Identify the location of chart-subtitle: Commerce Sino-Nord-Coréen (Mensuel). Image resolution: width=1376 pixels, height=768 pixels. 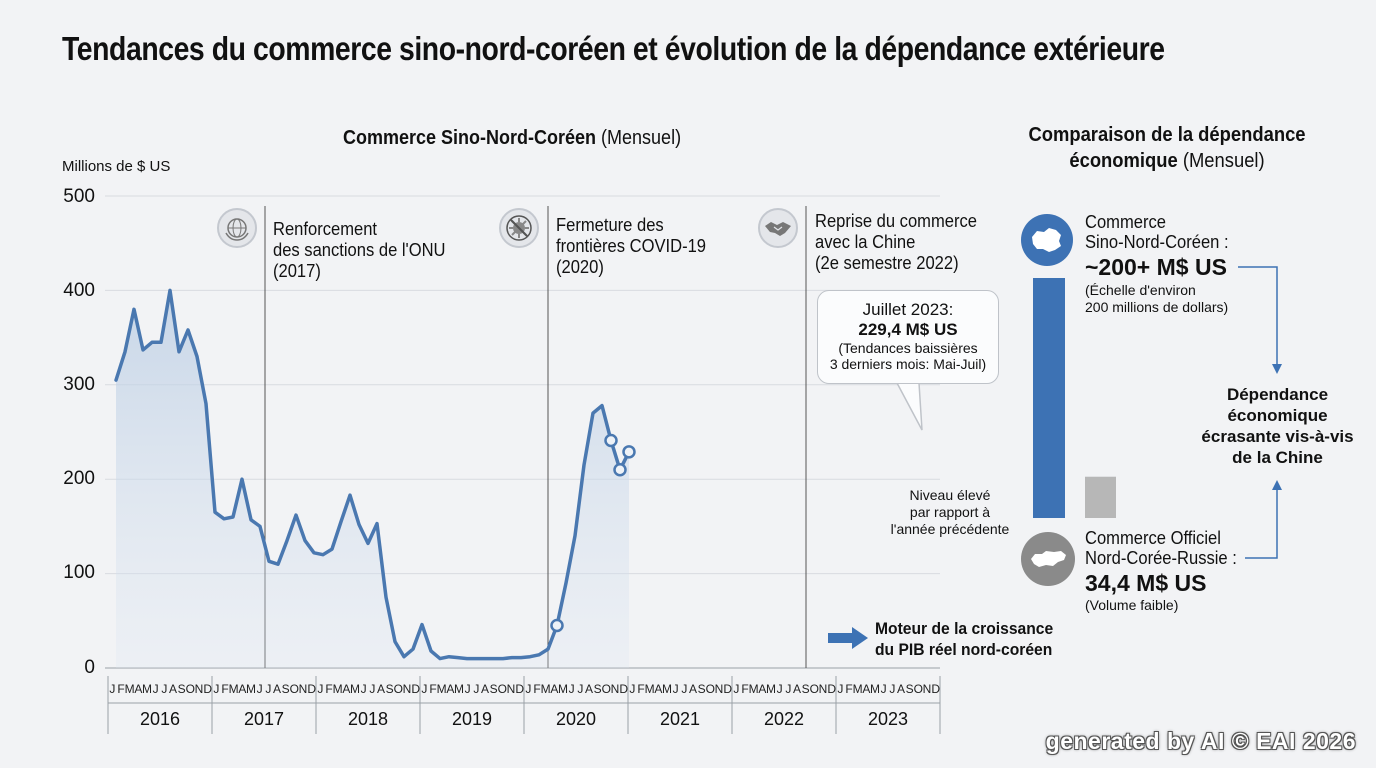
(512, 138).